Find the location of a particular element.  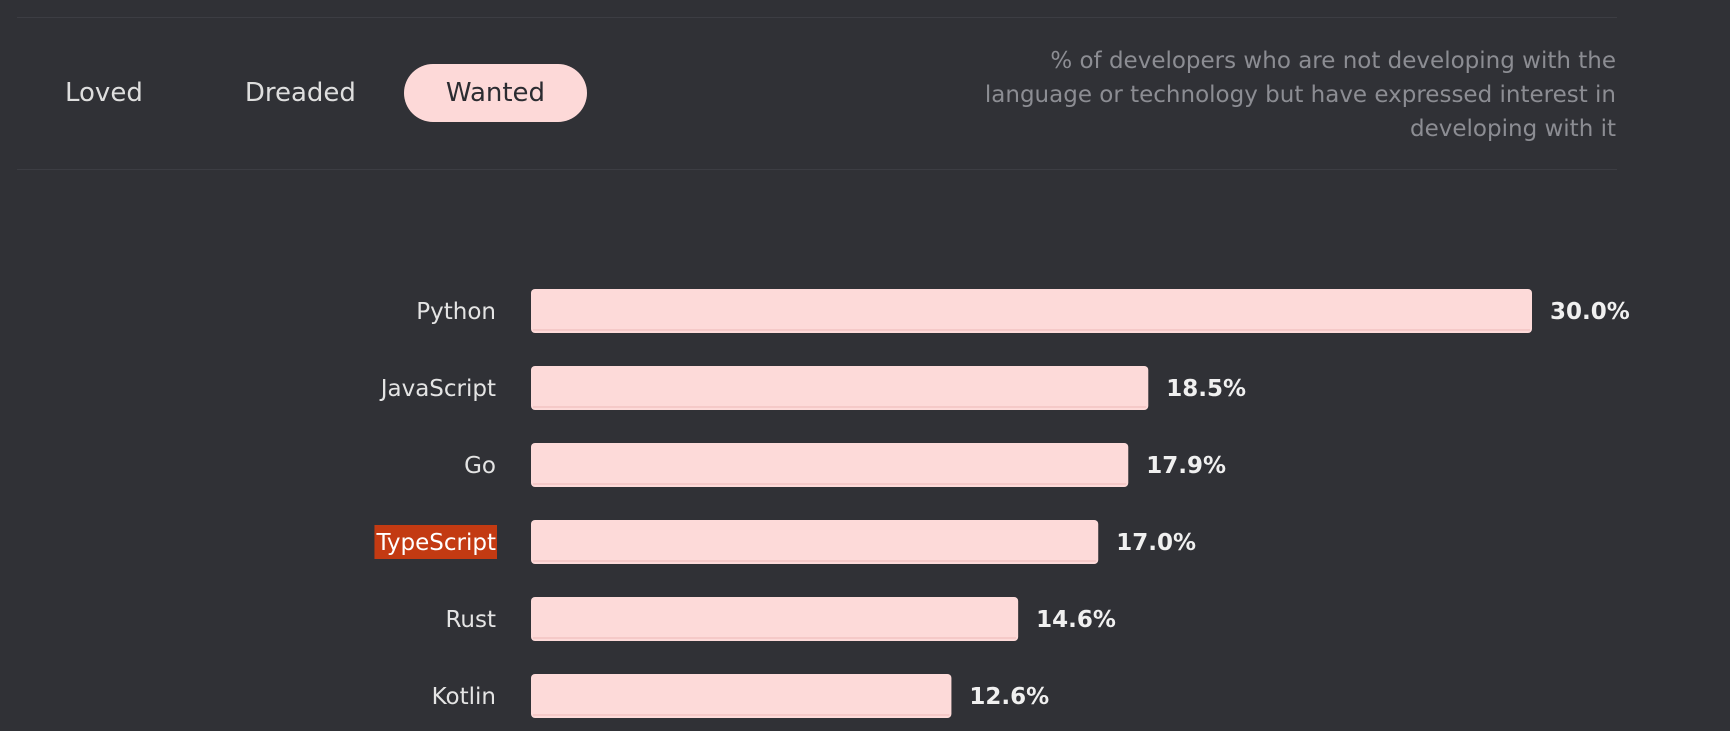

bar-row-rust: Rust 14.6% is located at coordinates (780, 619).